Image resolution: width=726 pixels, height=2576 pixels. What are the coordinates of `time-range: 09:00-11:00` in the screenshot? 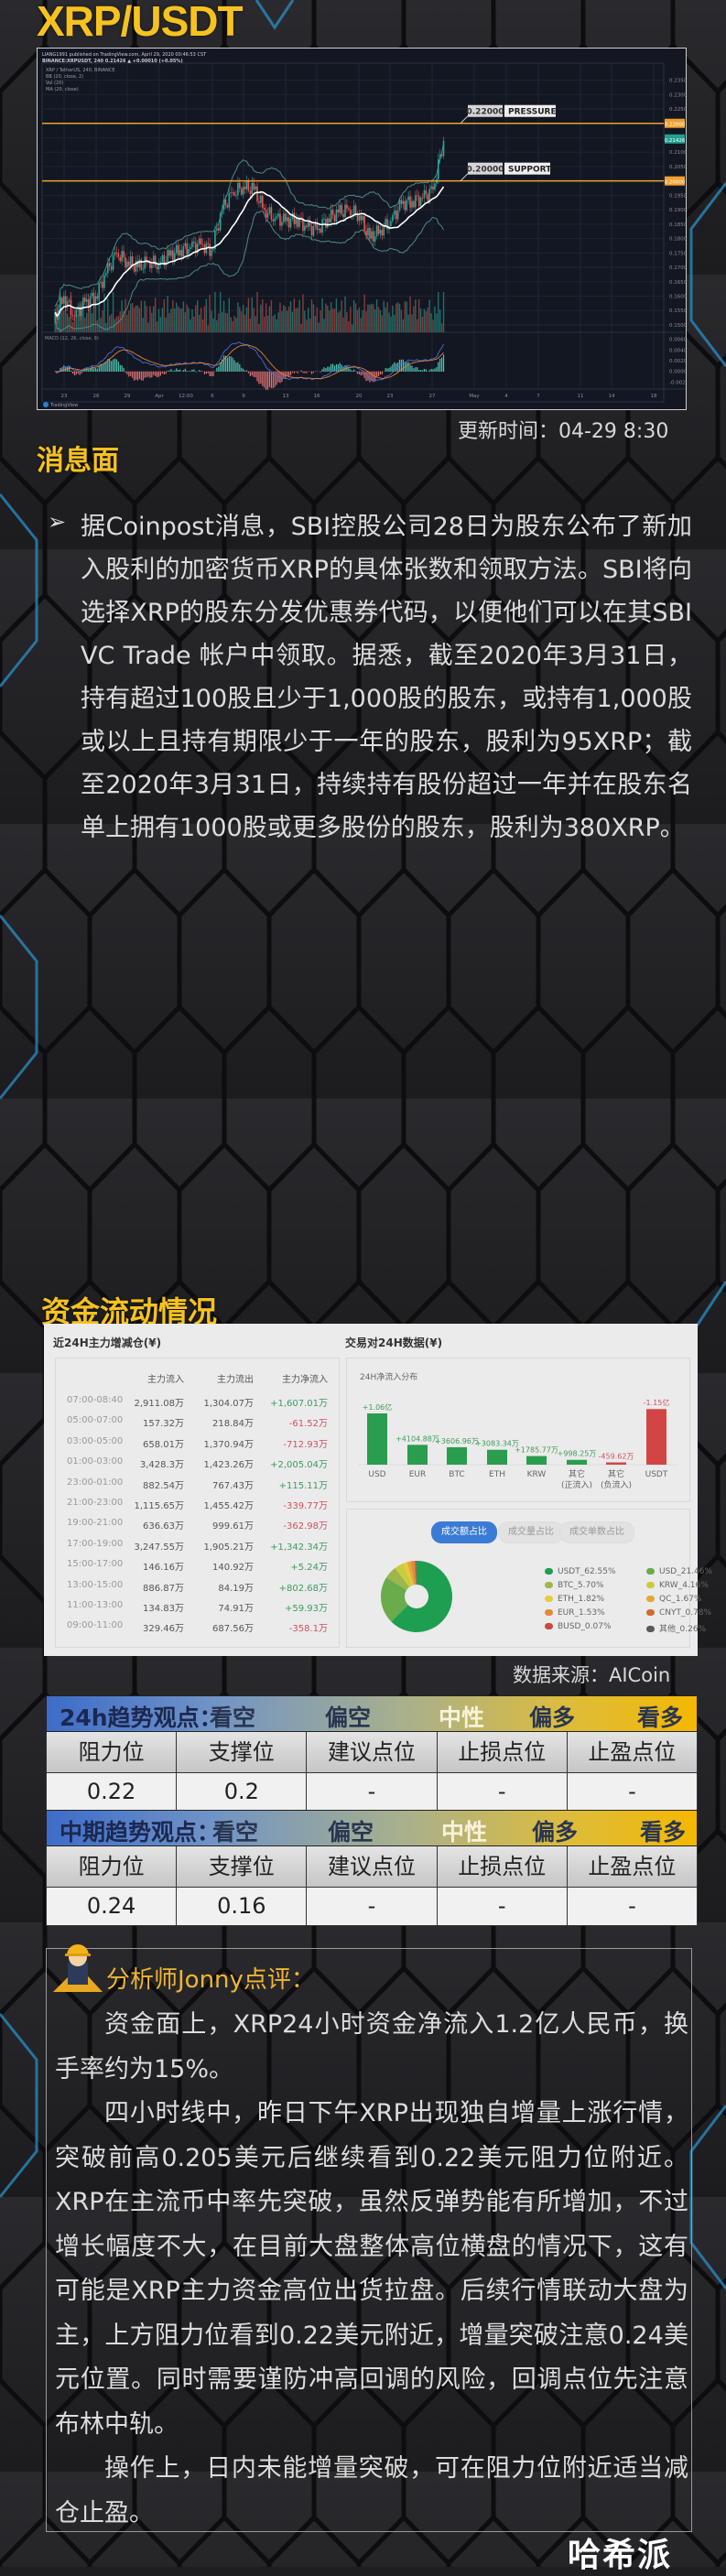 It's located at (95, 1625).